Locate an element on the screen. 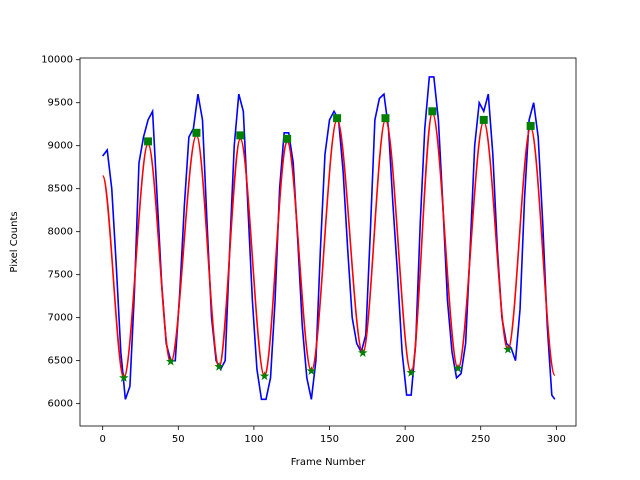 This screenshot has height=480, width=640. y-tick-label: 8000 is located at coordinates (60, 232).